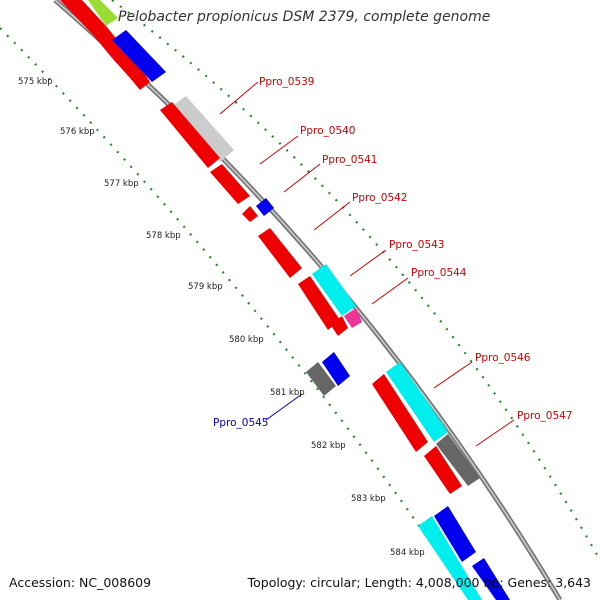 The width and height of the screenshot is (600, 600). Describe the element at coordinates (503, 358) in the screenshot. I see `gene-label-ppro-0546: Ppro_0546` at that location.